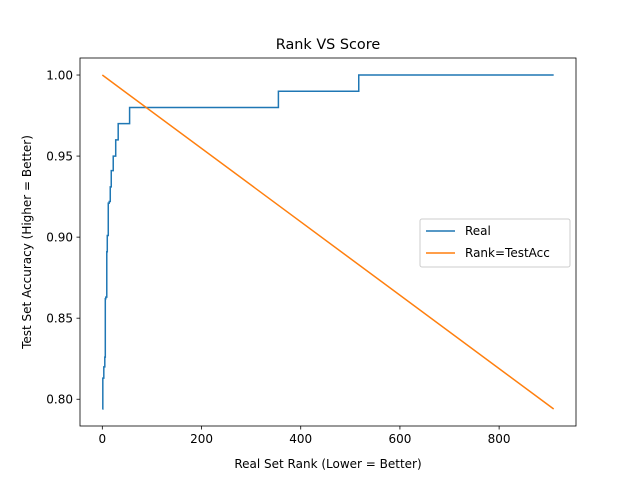 The image size is (640, 480). I want to click on x-tick-label: 600, so click(399, 439).